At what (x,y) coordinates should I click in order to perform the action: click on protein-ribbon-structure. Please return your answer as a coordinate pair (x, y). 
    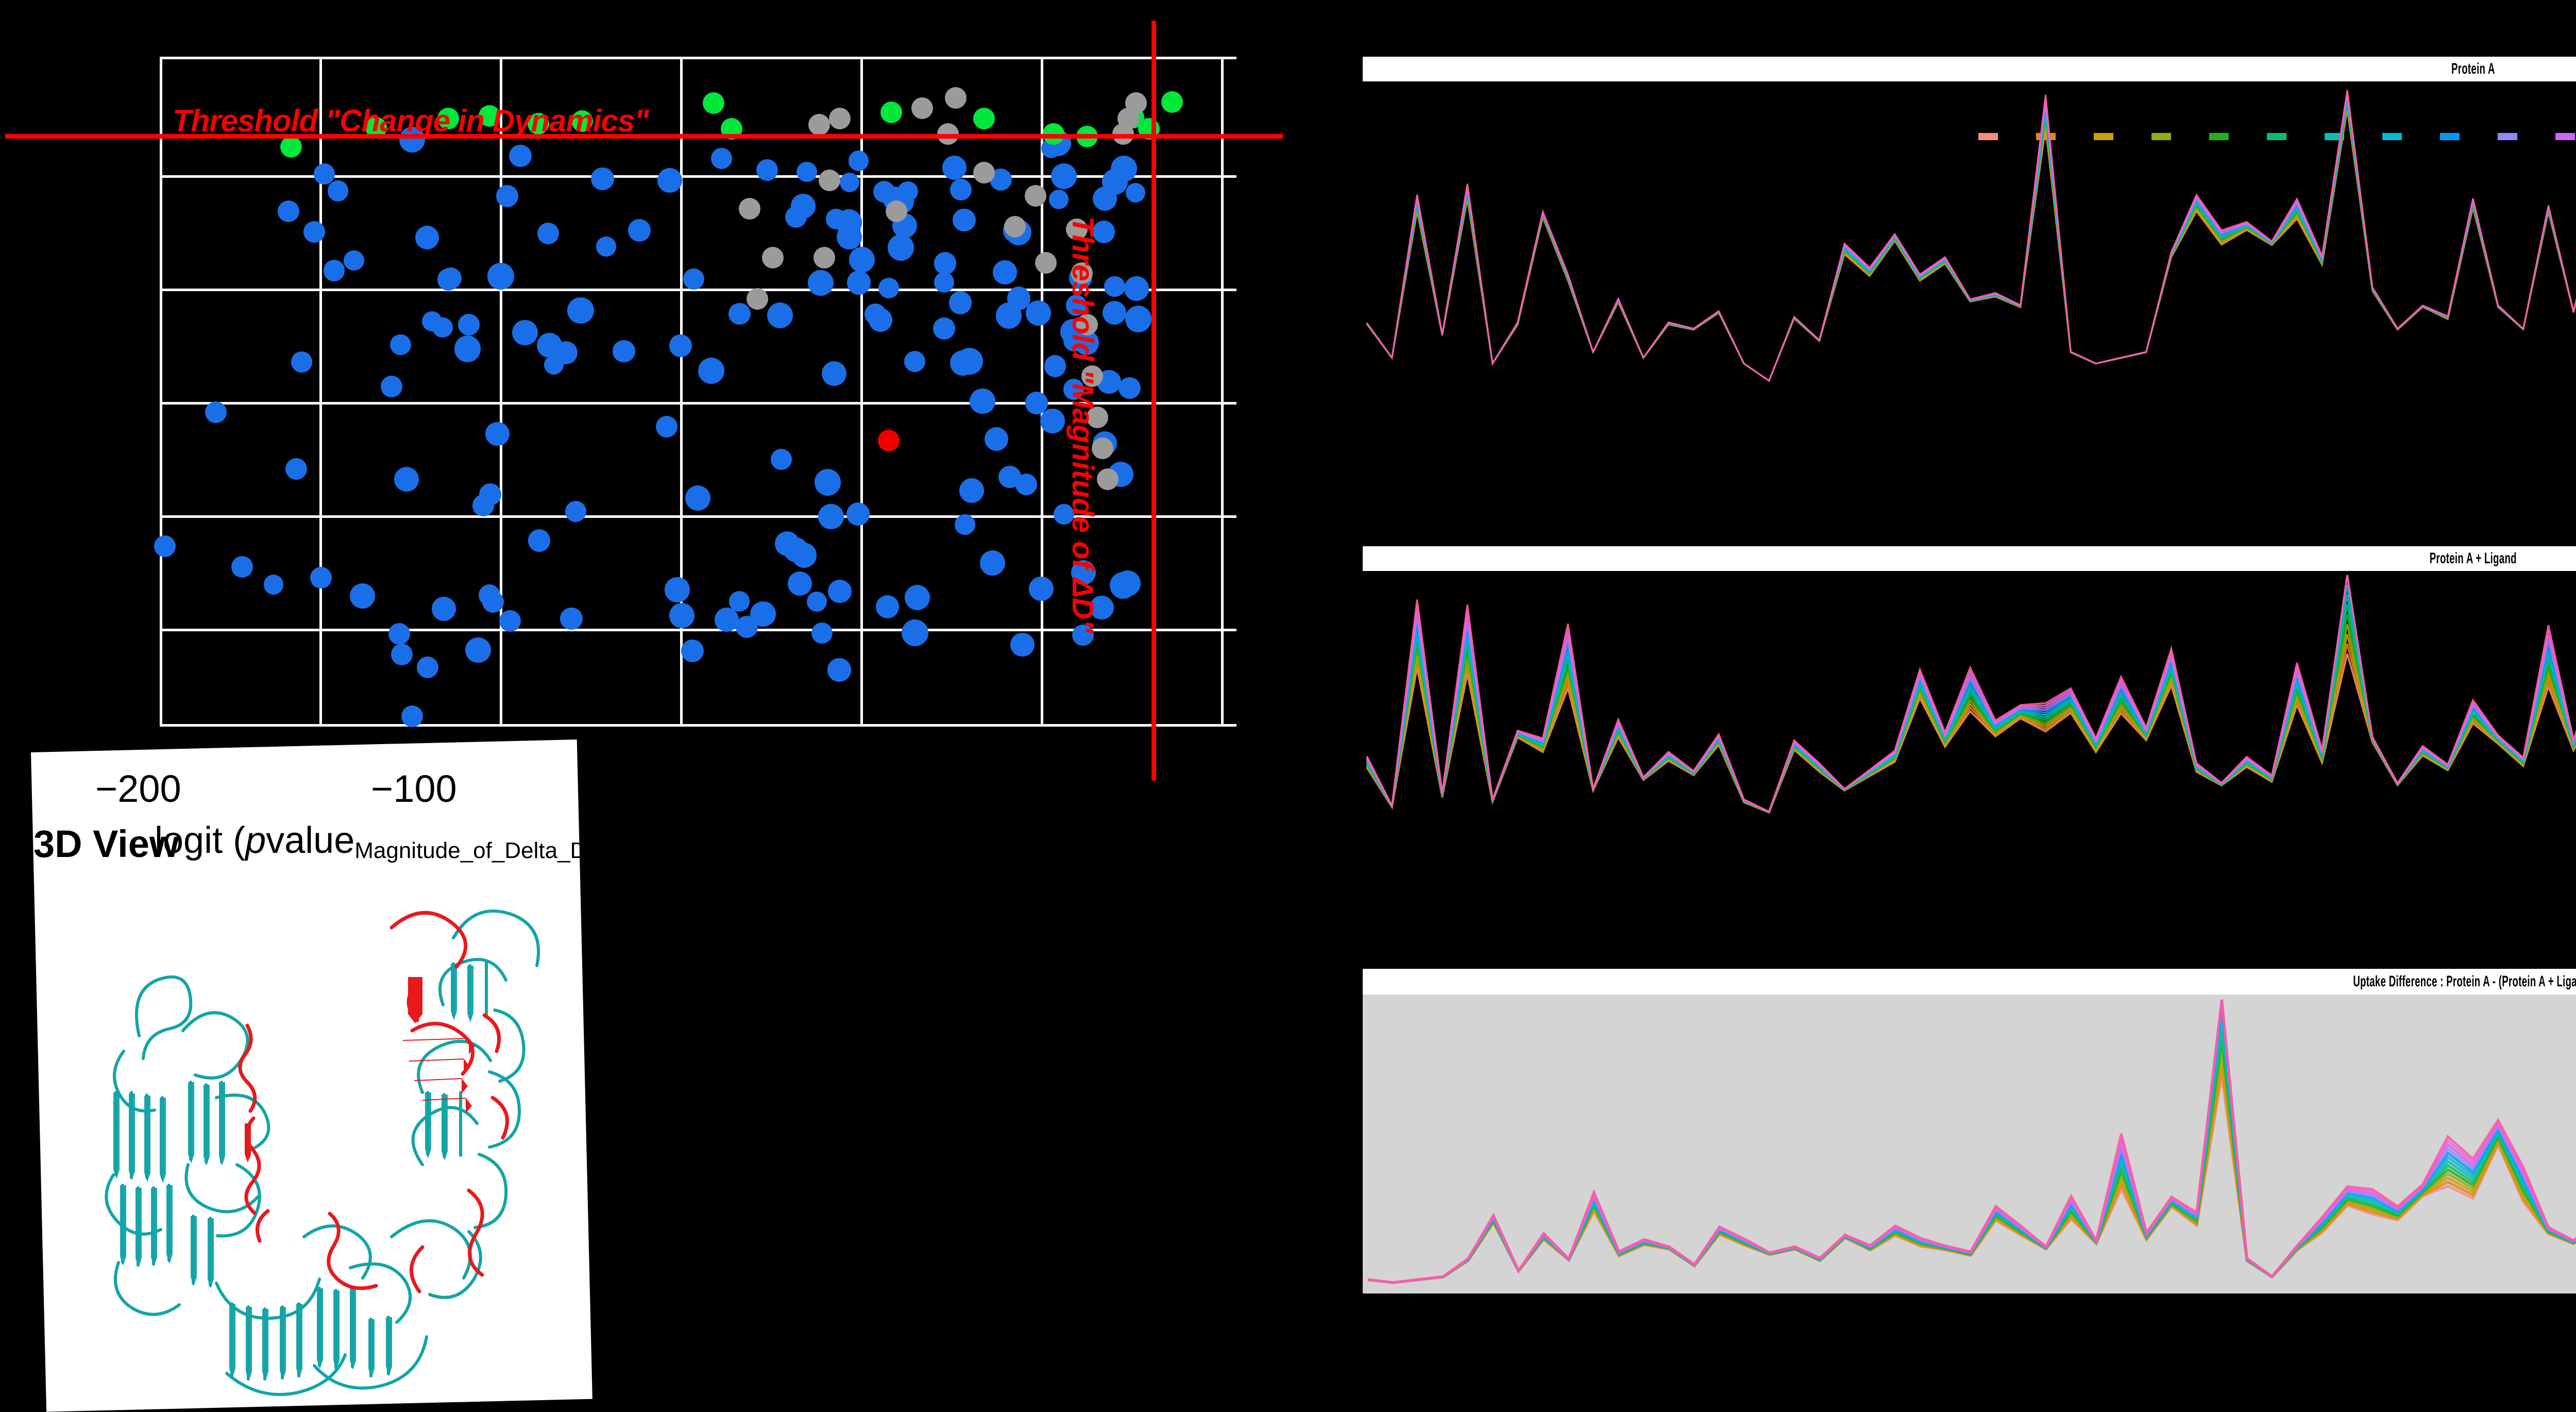
    Looking at the image, I should click on (309, 1136).